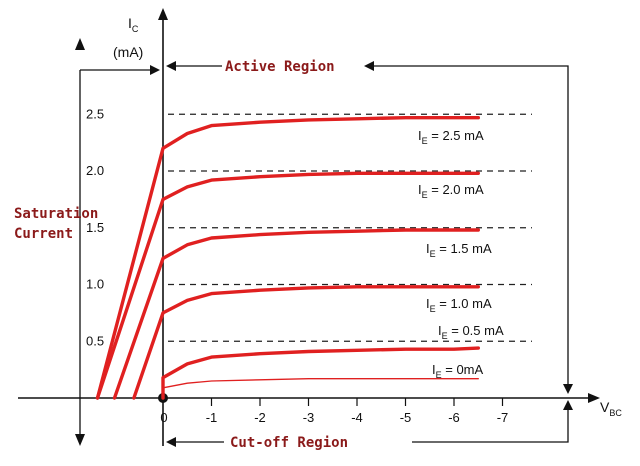 The height and width of the screenshot is (466, 640). Describe the element at coordinates (171, 66) in the screenshot. I see `active-left-arrowhead` at that location.